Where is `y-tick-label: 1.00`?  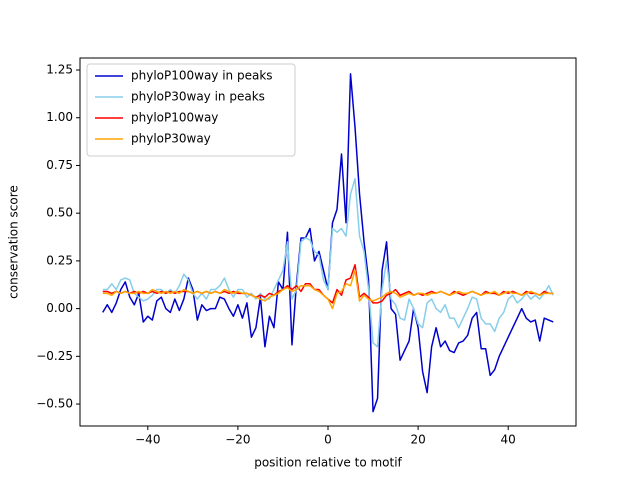 y-tick-label: 1.00 is located at coordinates (59, 117).